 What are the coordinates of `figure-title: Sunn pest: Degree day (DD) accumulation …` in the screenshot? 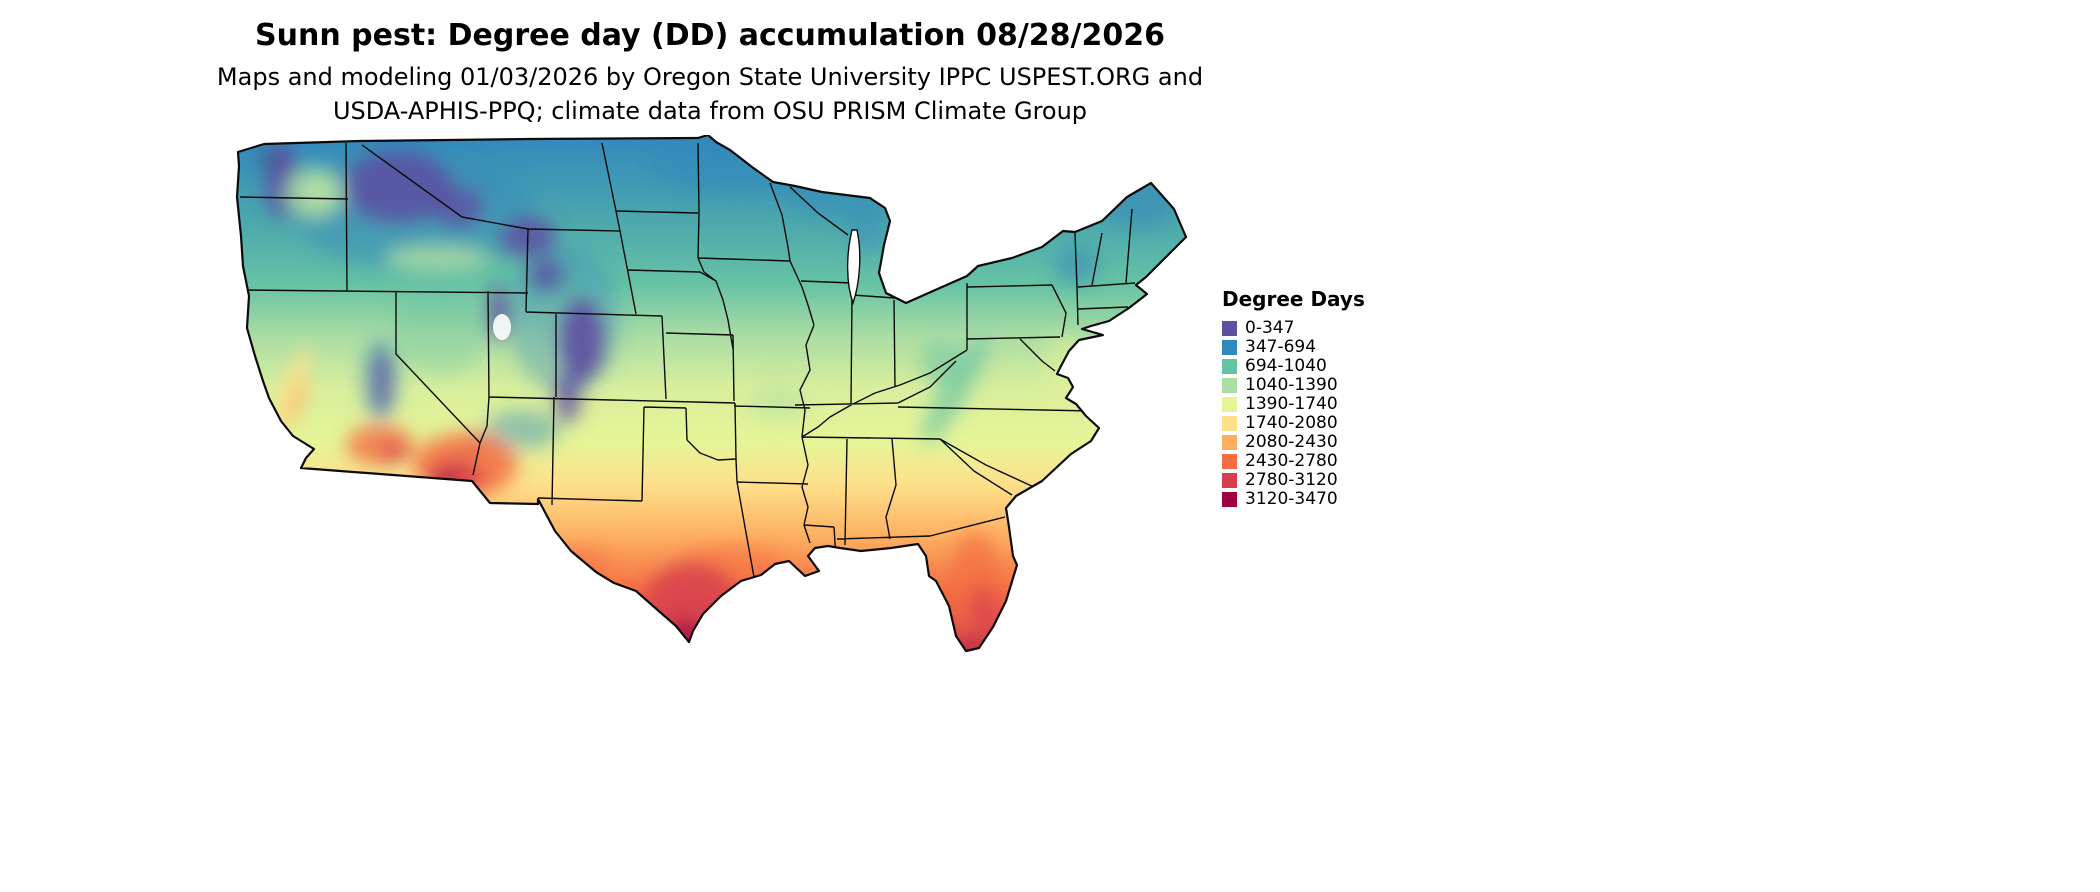 It's located at (710, 35).